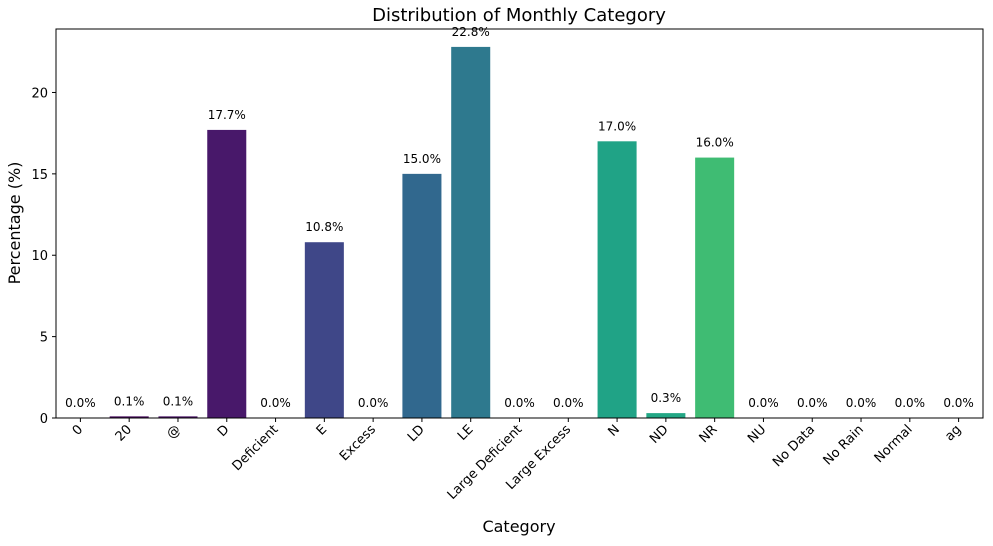  What do you see at coordinates (518, 526) in the screenshot?
I see `x-axis-label: Category` at bounding box center [518, 526].